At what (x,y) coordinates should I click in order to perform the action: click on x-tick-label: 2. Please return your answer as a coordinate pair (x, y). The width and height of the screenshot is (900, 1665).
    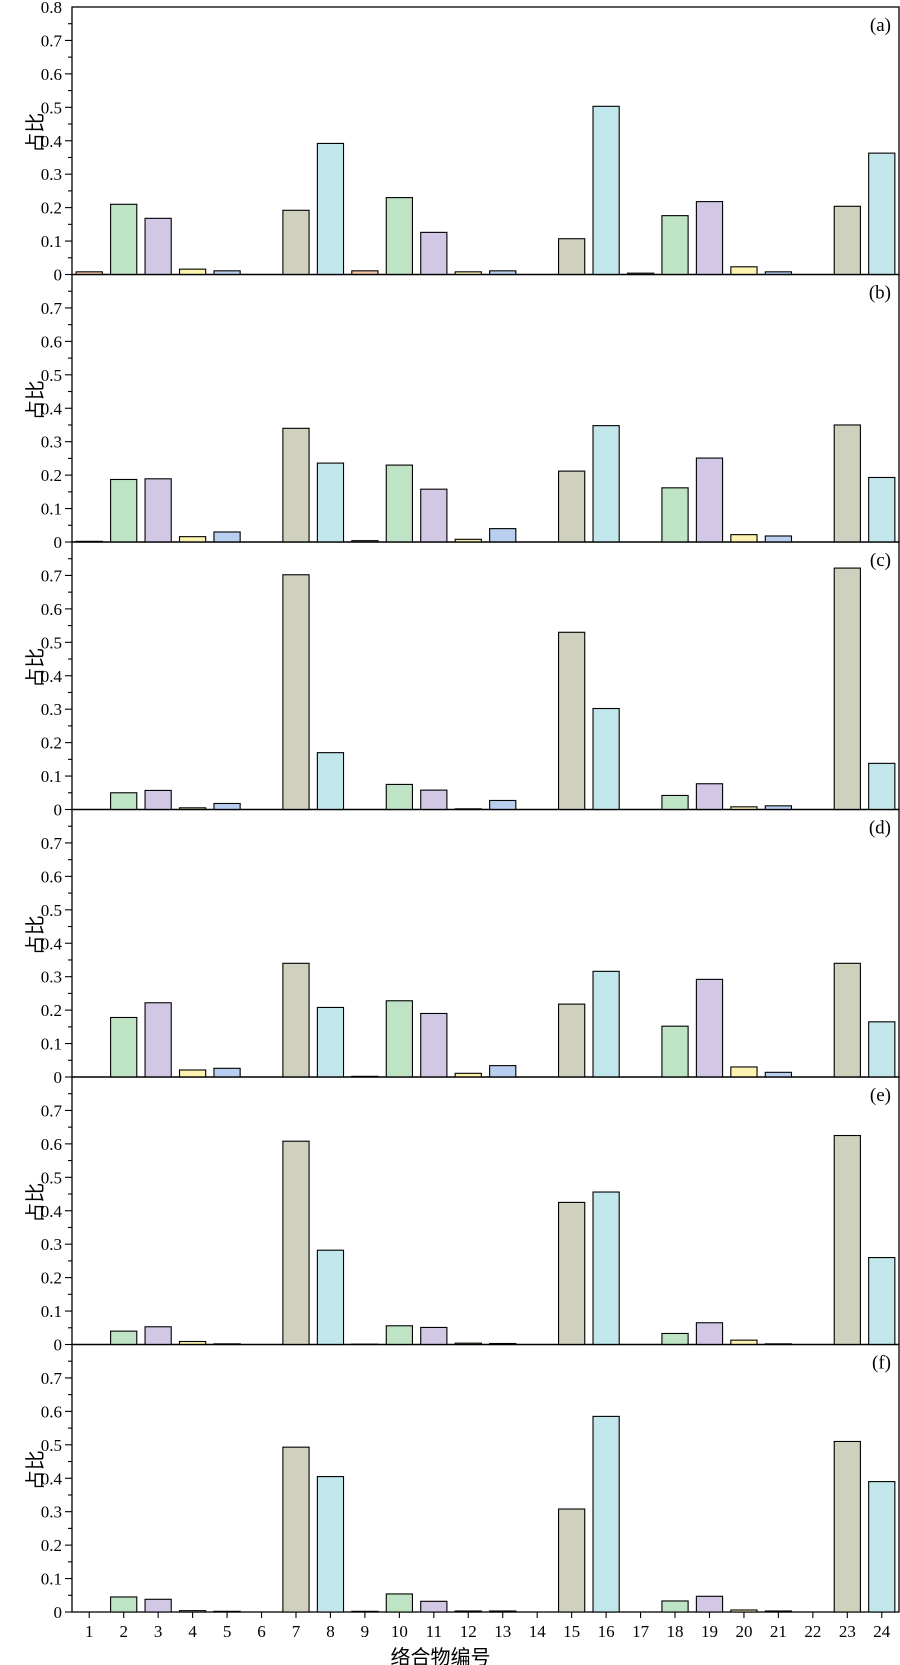
    Looking at the image, I should click on (123, 1631).